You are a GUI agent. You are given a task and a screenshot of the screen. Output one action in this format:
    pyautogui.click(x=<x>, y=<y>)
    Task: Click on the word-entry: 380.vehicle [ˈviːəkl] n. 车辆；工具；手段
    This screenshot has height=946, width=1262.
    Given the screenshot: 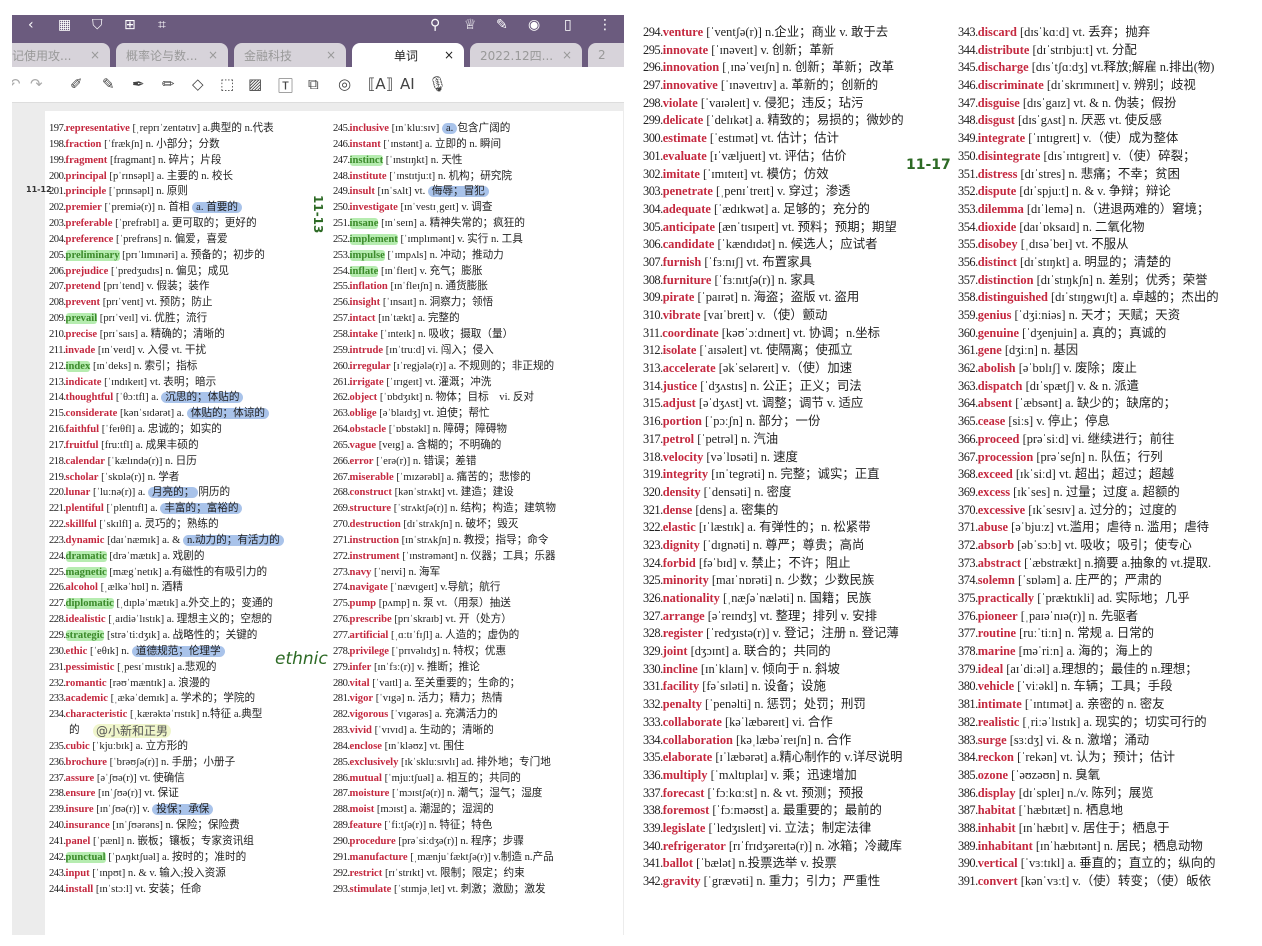 What is the action you would take?
    pyautogui.click(x=1088, y=687)
    